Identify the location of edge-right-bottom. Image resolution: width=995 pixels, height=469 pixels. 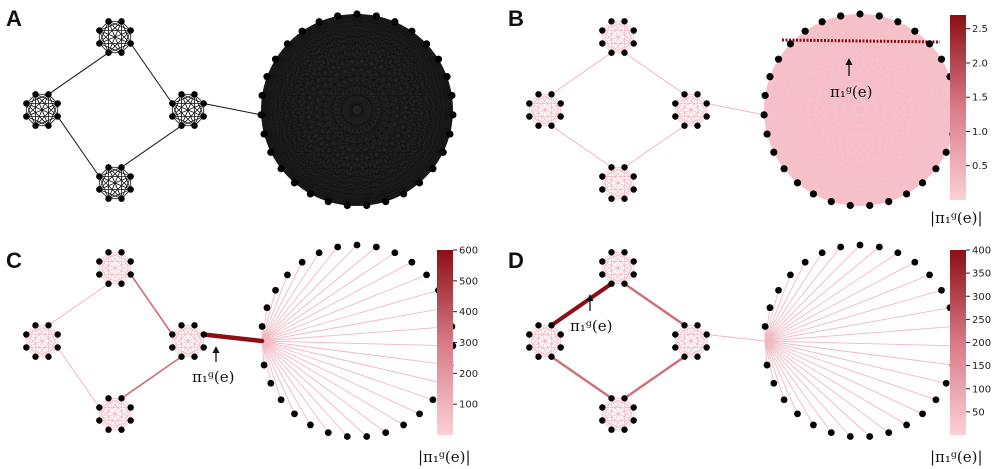
(654, 146).